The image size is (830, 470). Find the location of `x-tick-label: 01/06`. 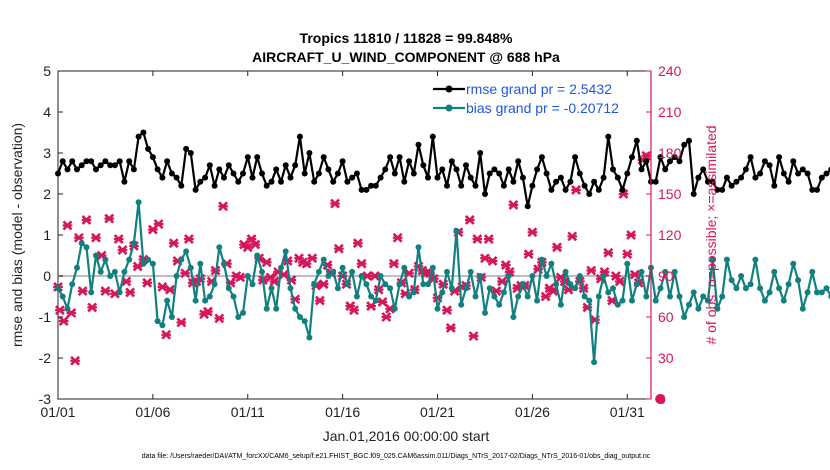

x-tick-label: 01/06 is located at coordinates (152, 412).